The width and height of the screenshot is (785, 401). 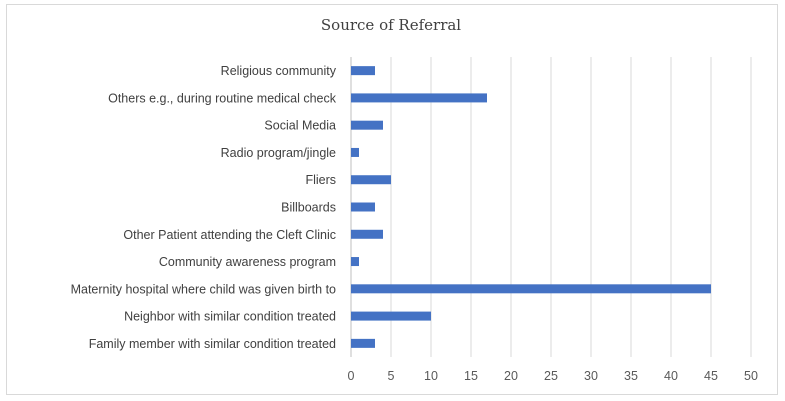 What do you see at coordinates (247, 262) in the screenshot?
I see `category-label: Community awareness program` at bounding box center [247, 262].